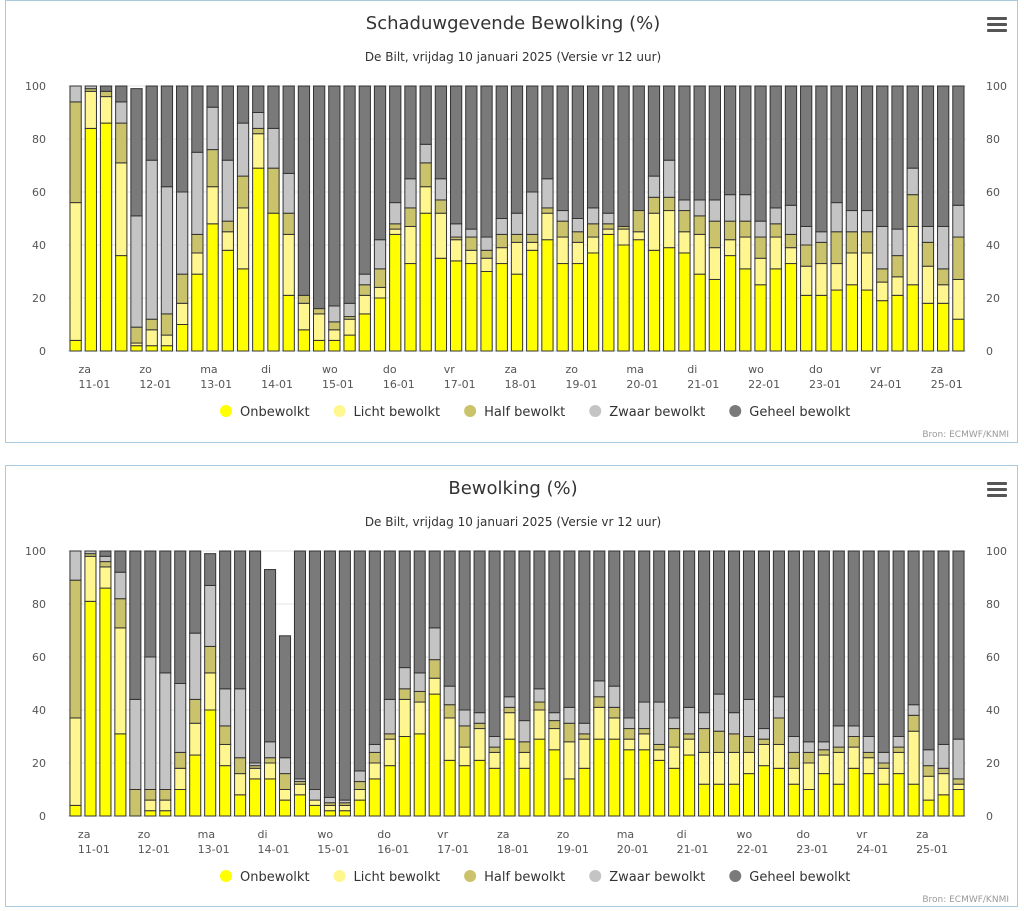  What do you see at coordinates (524, 877) in the screenshot?
I see `legend-item-half-bewolkt: Half bewolkt` at bounding box center [524, 877].